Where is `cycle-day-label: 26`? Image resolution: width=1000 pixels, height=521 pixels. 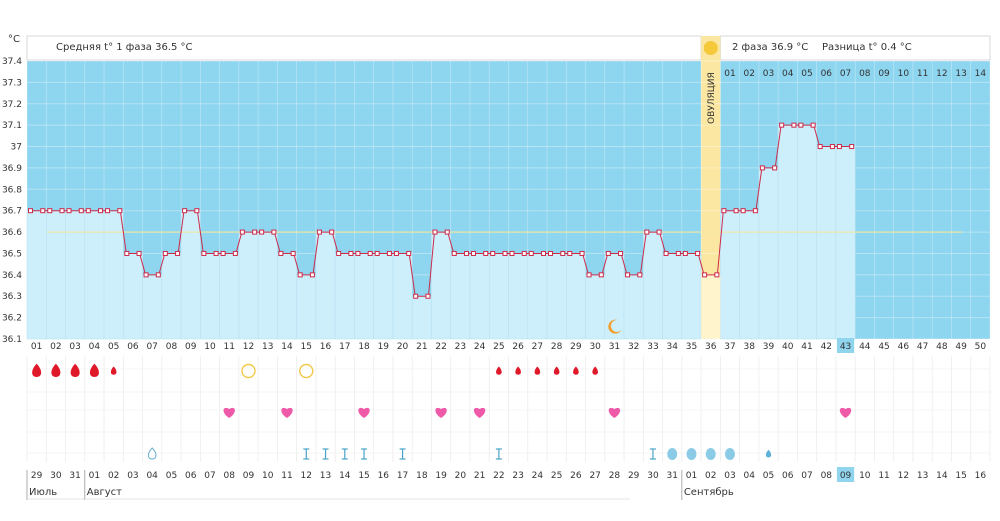
cycle-day-label: 26 is located at coordinates (518, 347).